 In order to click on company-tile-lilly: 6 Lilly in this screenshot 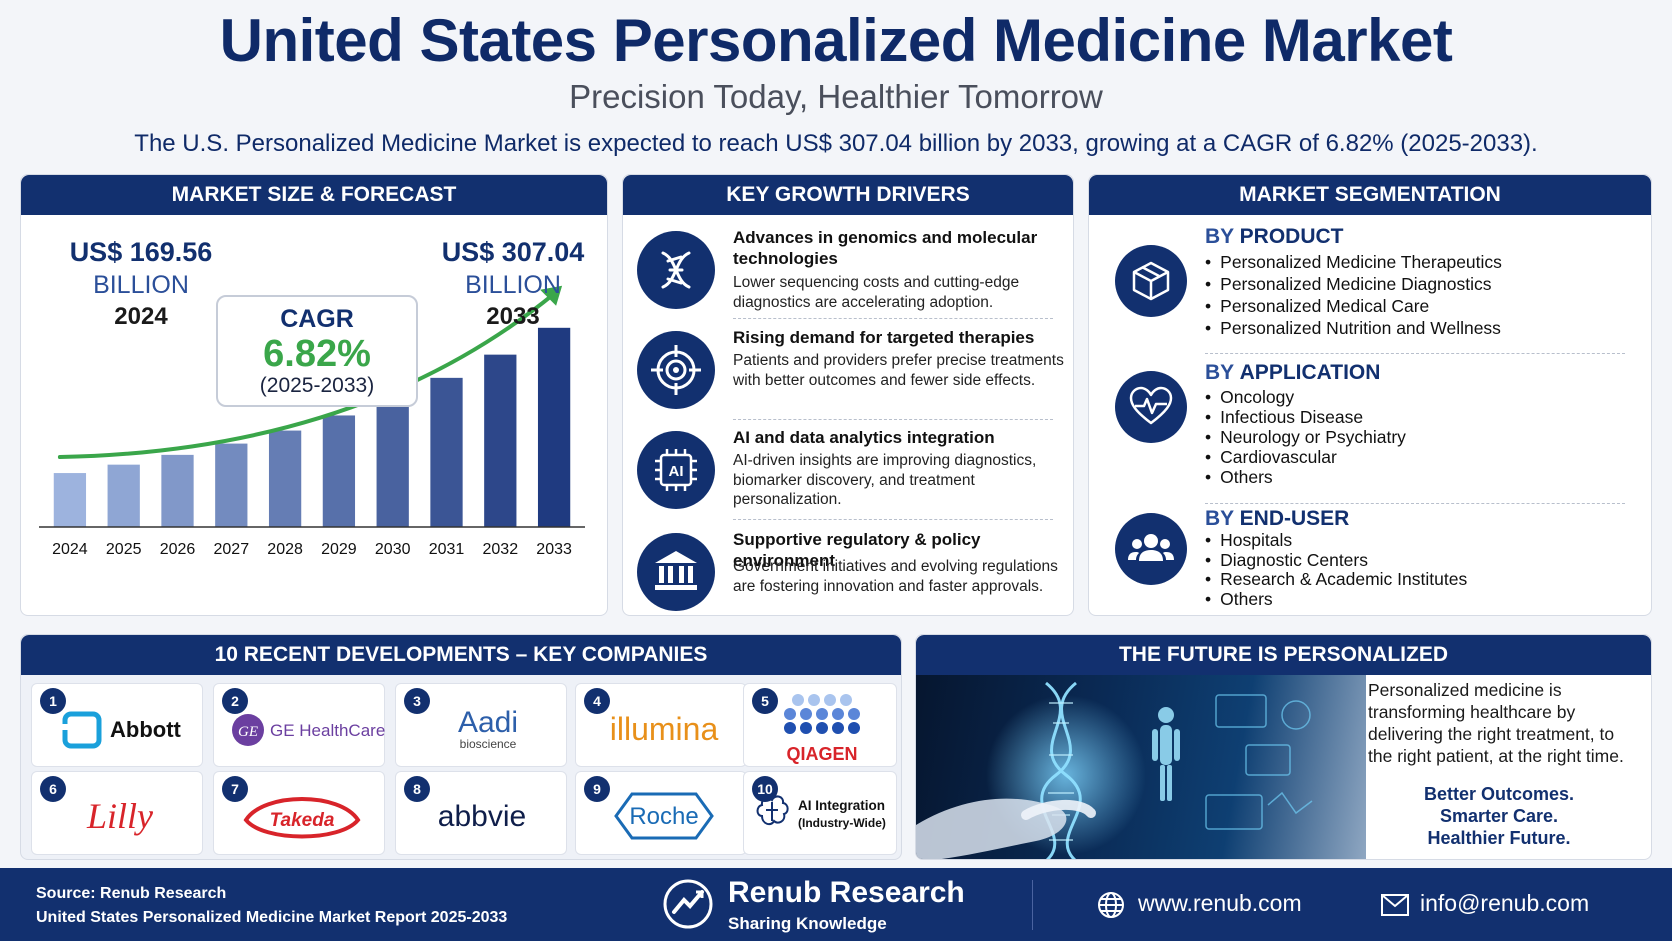, I will do `click(117, 813)`.